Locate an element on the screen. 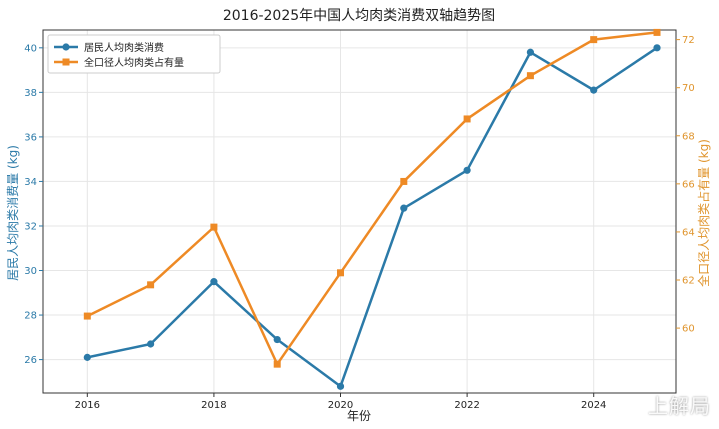 The height and width of the screenshot is (429, 719). x-tick-label: 2022 is located at coordinates (466, 405).